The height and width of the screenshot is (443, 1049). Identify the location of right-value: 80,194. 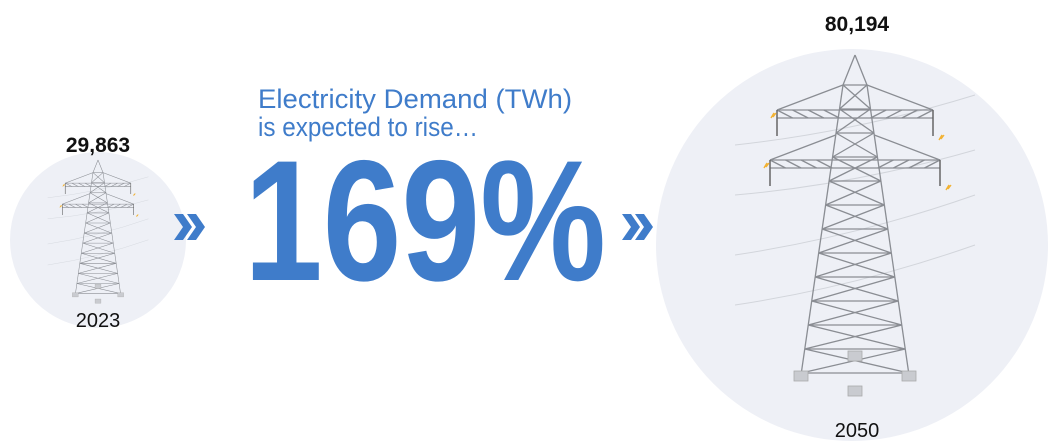
(857, 24).